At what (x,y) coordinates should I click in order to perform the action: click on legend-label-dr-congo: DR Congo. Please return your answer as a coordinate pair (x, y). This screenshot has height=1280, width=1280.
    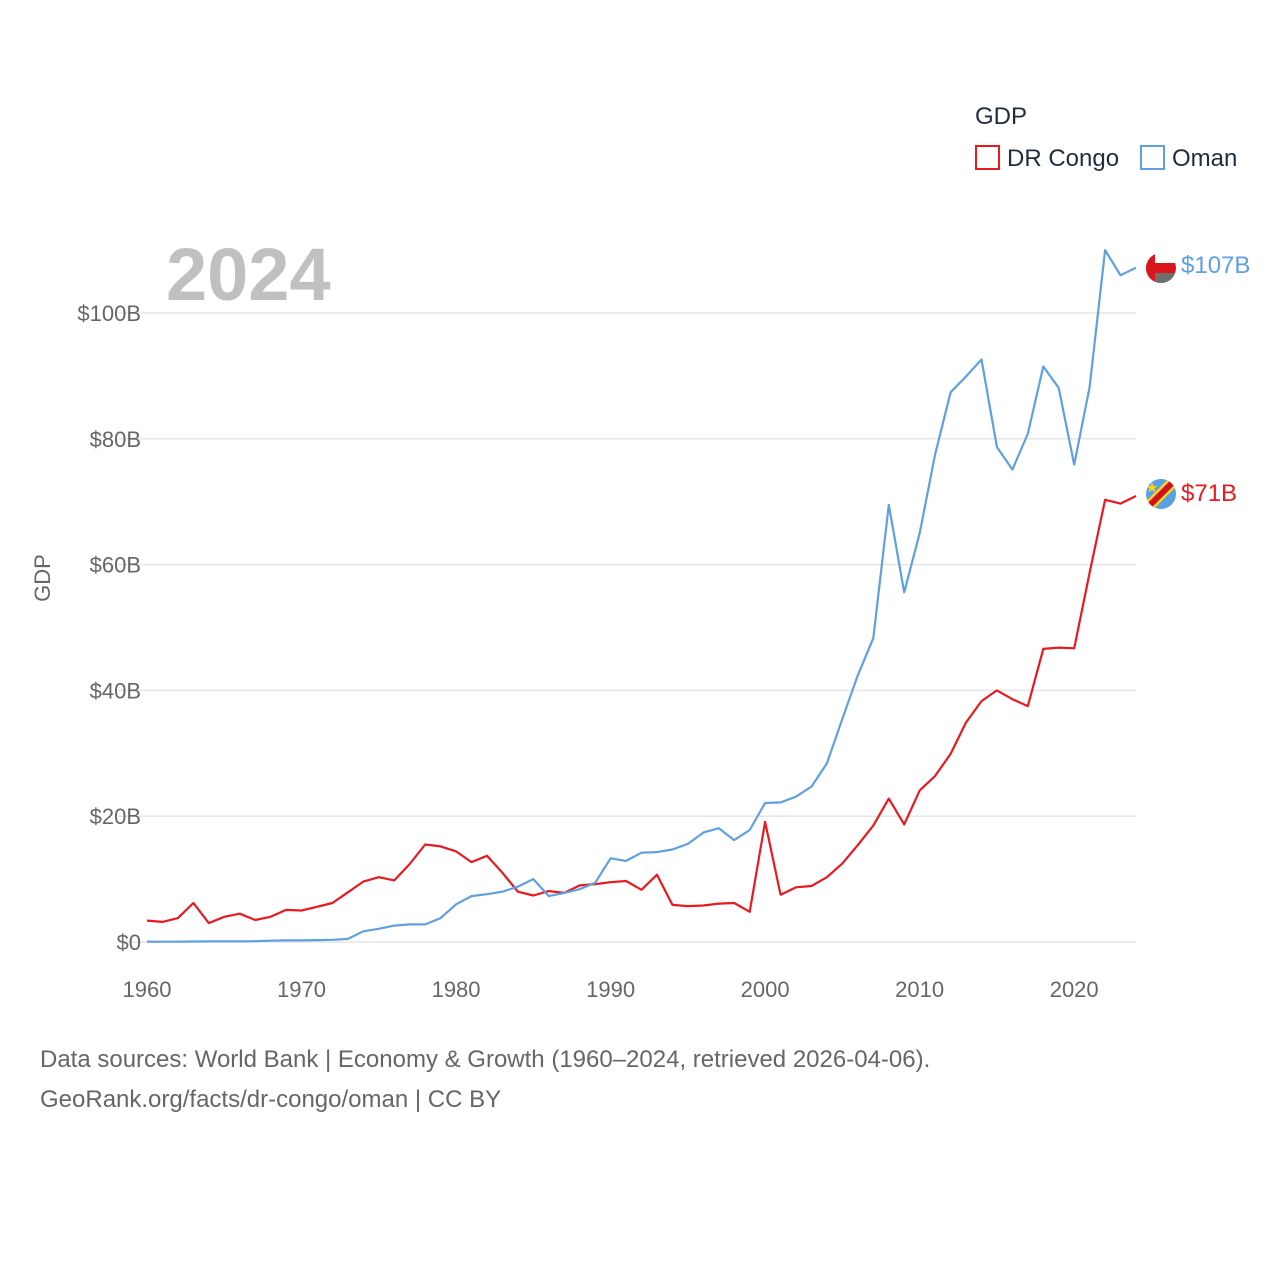
    Looking at the image, I should click on (1063, 158).